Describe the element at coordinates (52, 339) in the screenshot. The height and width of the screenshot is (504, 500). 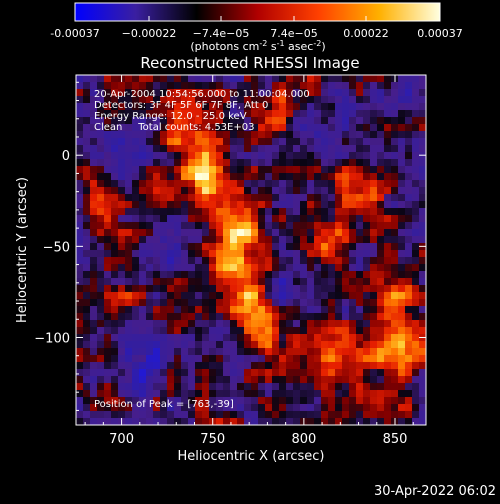
I see `y-tick-label: −100` at that location.